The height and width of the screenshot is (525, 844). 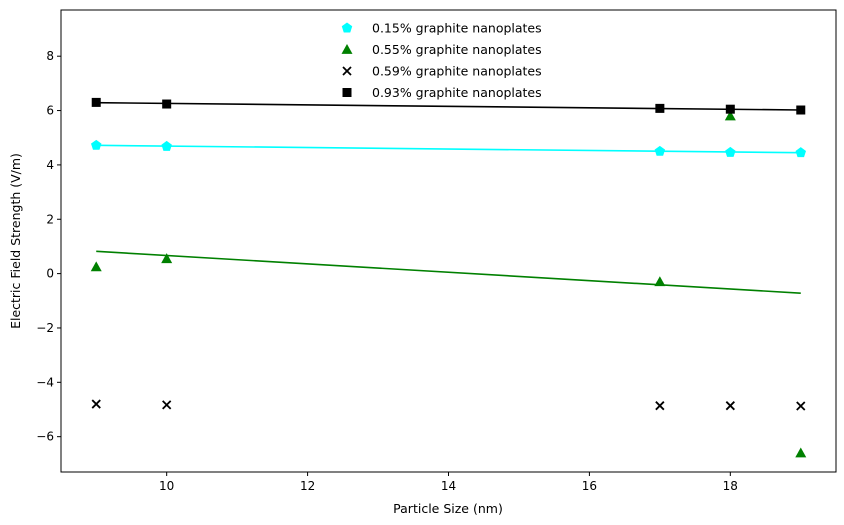 I want to click on legend-item: 0.15% graphite nanoplates, so click(x=441, y=28).